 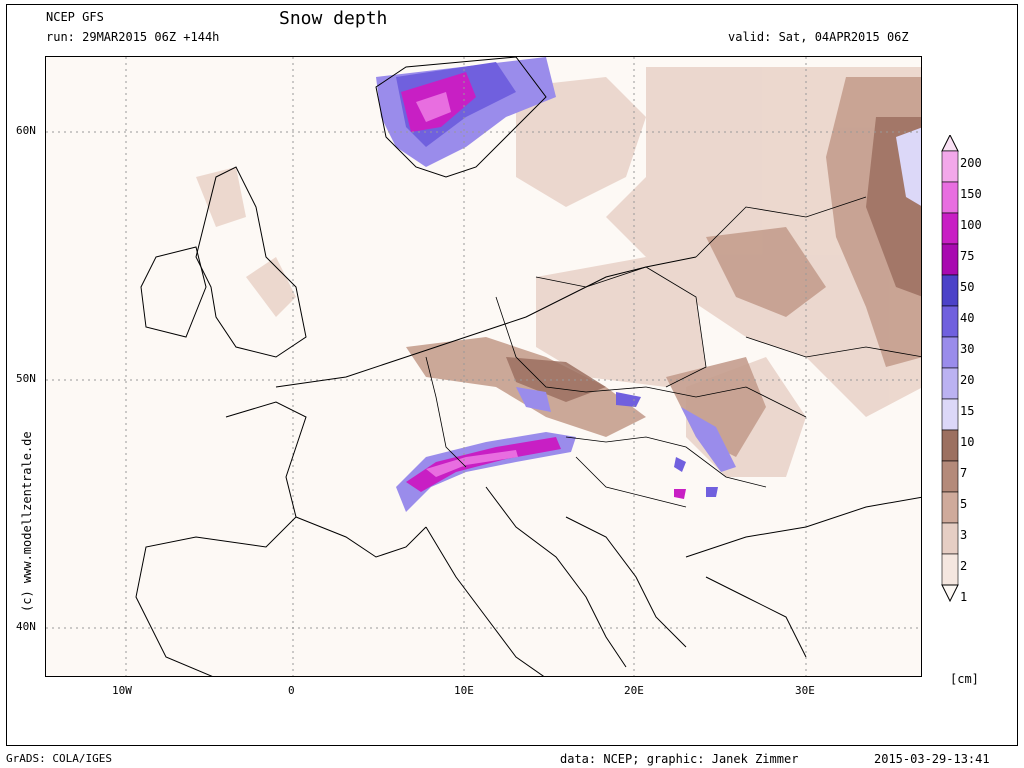 I want to click on legend-level-10: 10, so click(x=967, y=442).